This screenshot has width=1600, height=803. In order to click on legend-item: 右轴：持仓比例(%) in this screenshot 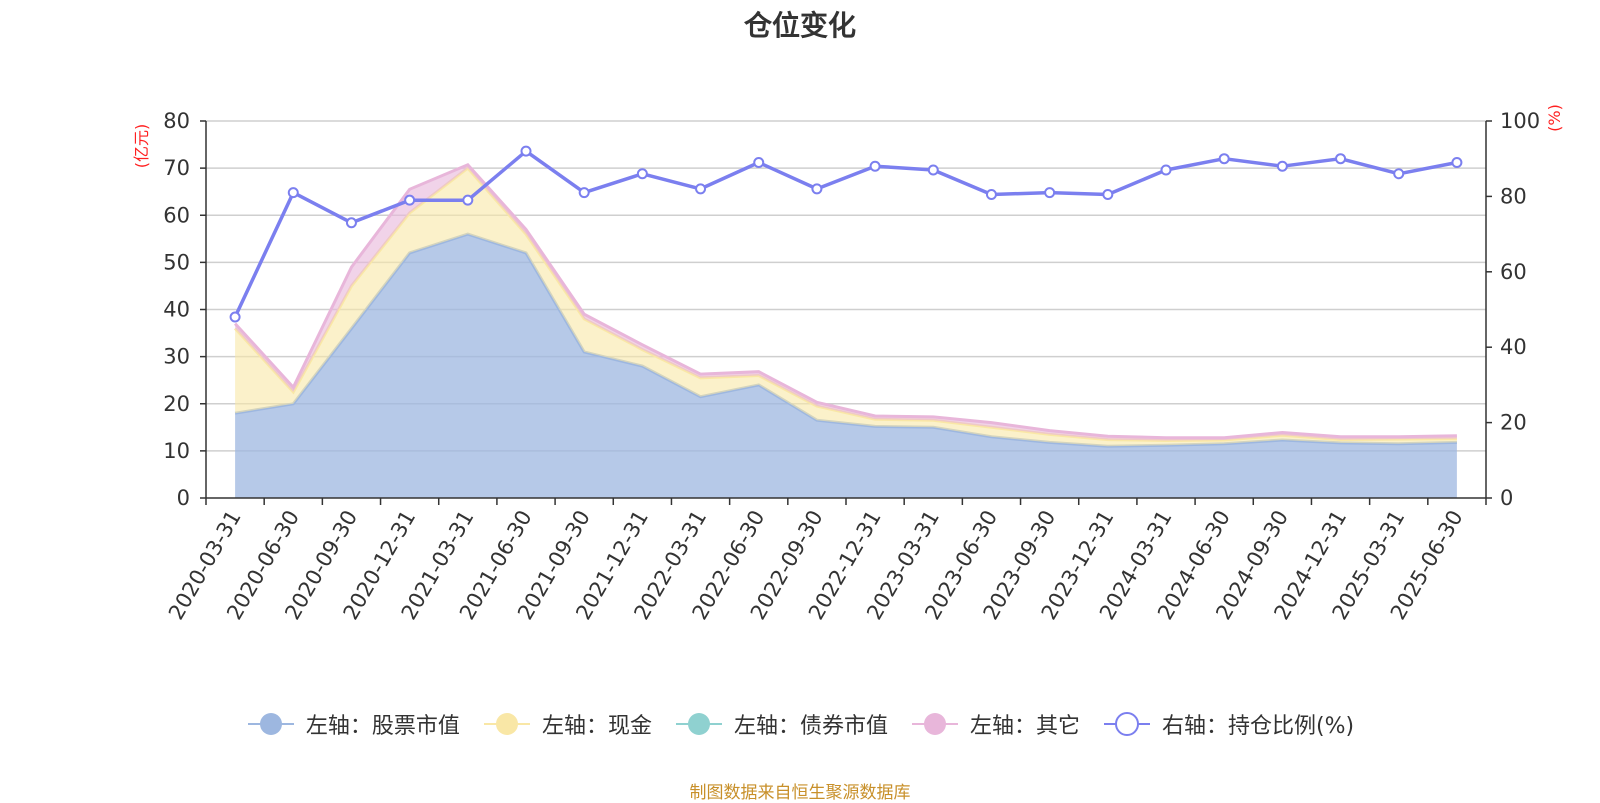, I will do `click(1228, 724)`.